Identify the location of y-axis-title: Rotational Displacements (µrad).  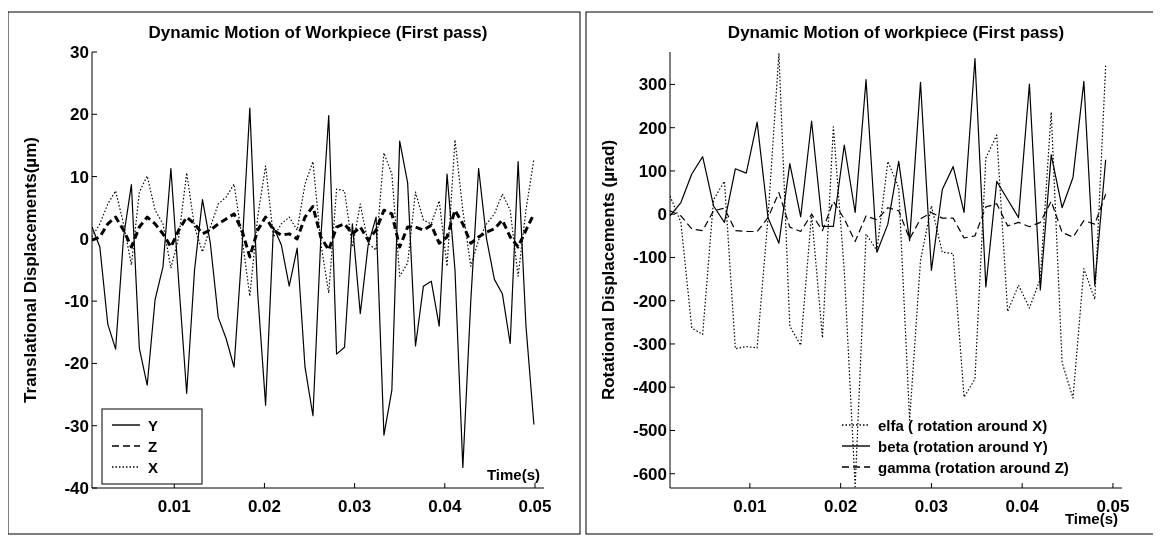
(608, 270).